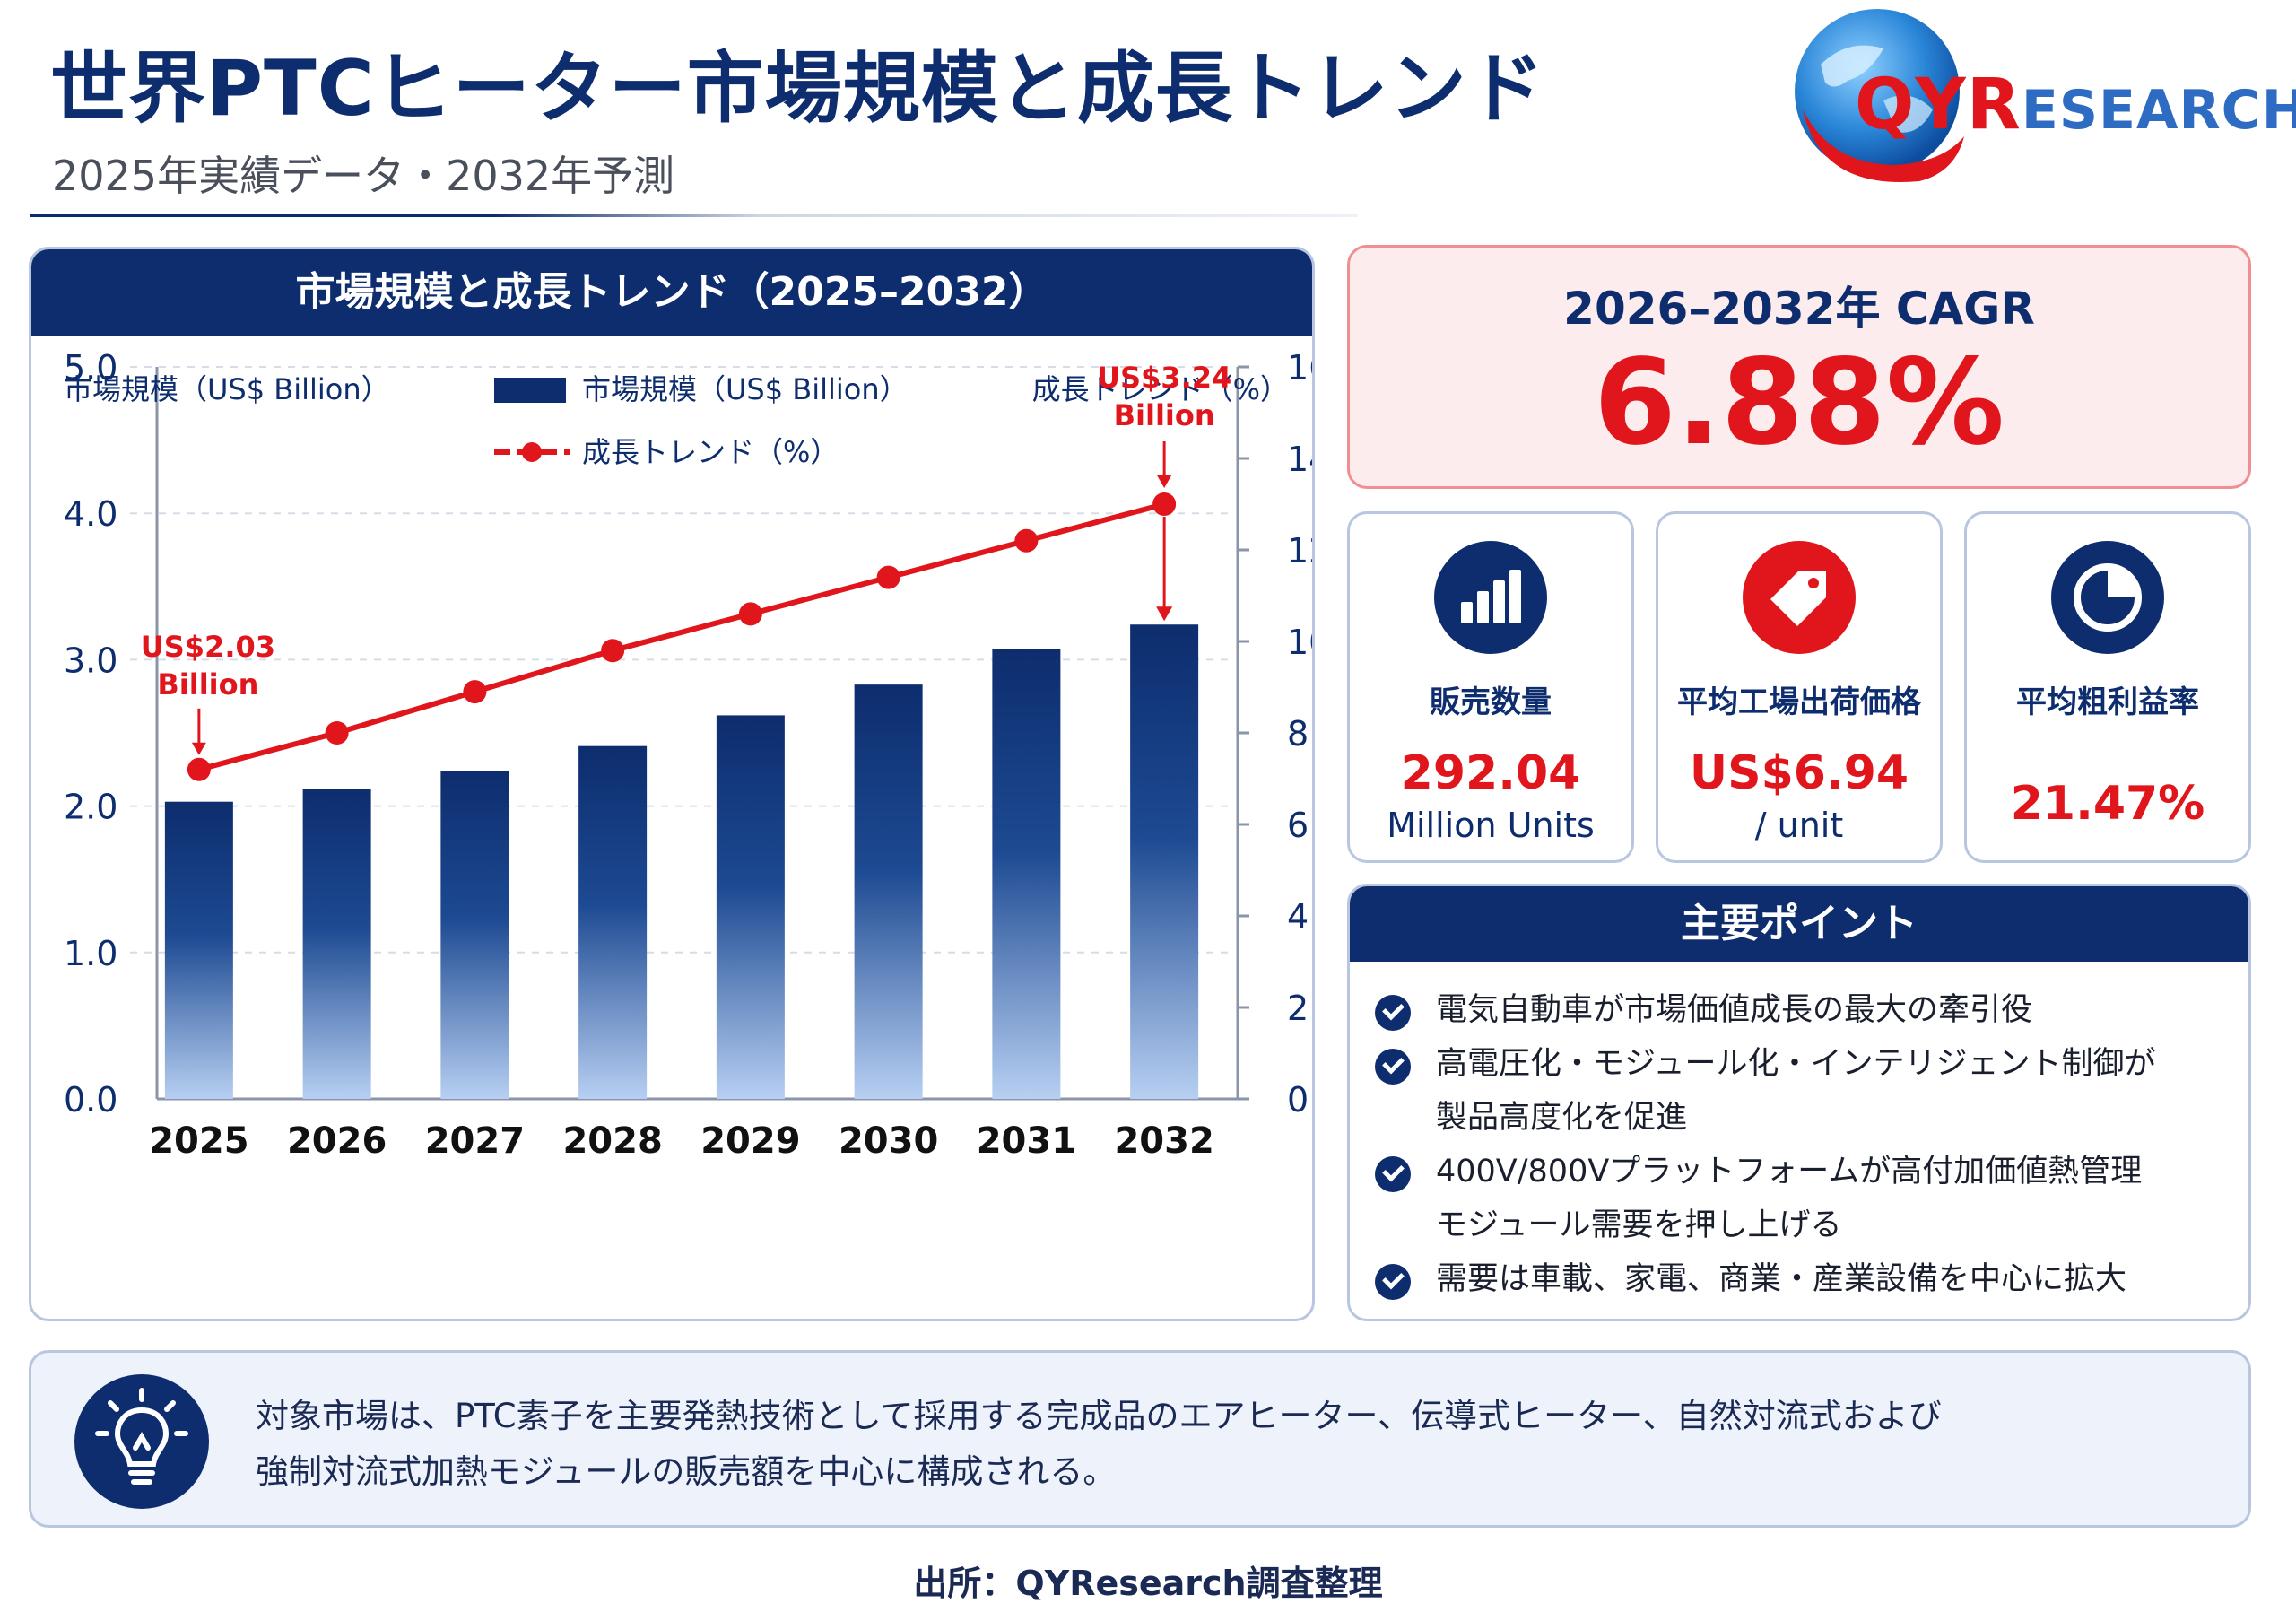  Describe the element at coordinates (888, 1141) in the screenshot. I see `x-tick-label: 2030` at that location.